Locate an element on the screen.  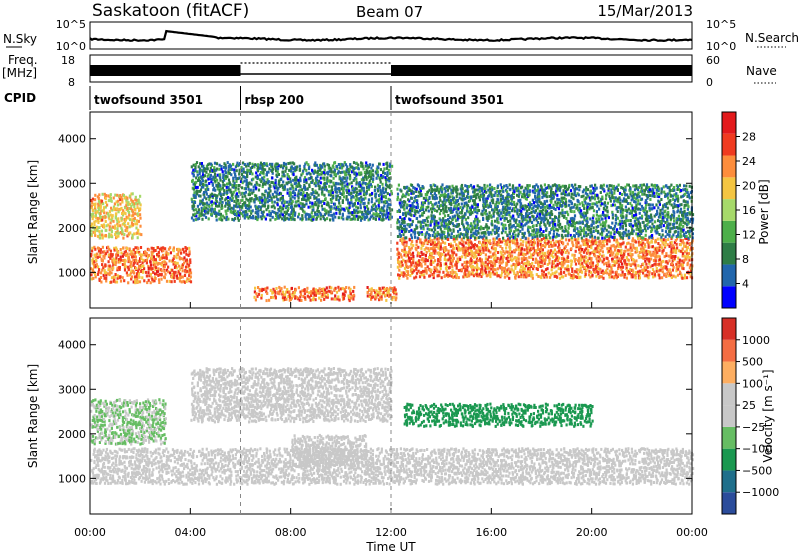
xtick-label-3: 12:00 is located at coordinates (391, 532).